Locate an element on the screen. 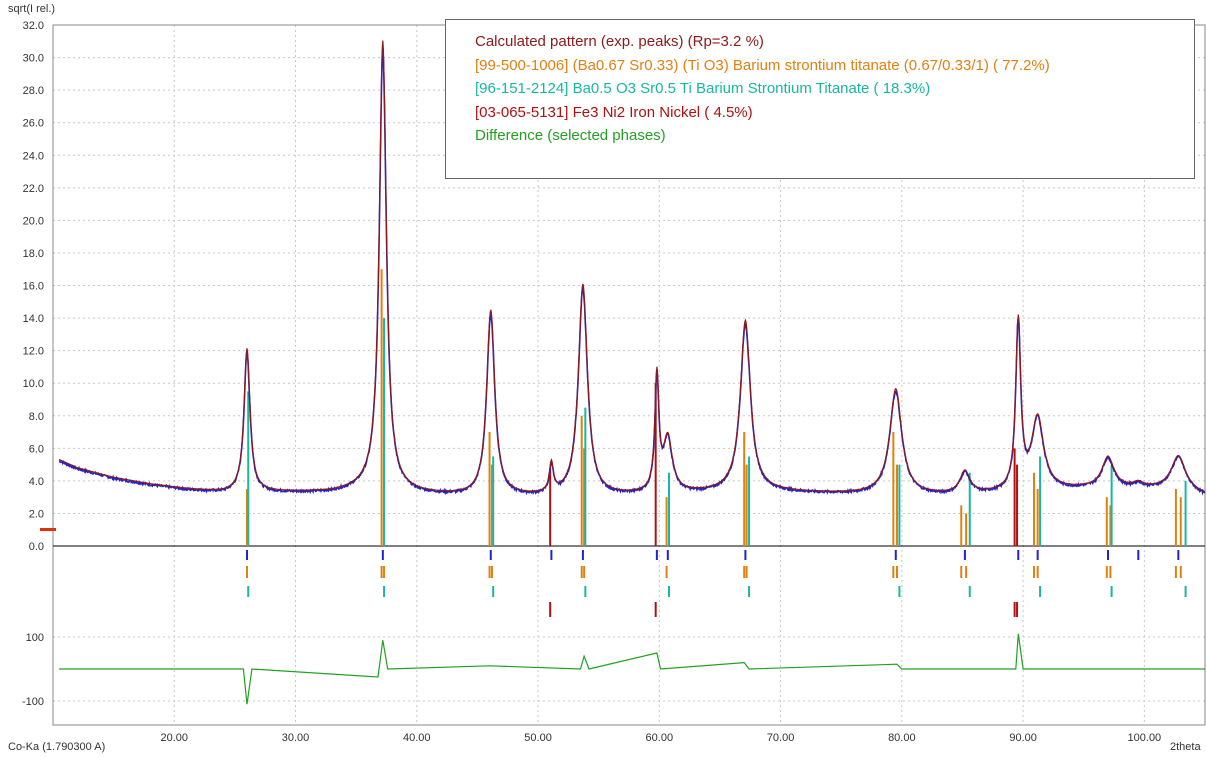  x-tick-label: 90.00 is located at coordinates (1023, 738).